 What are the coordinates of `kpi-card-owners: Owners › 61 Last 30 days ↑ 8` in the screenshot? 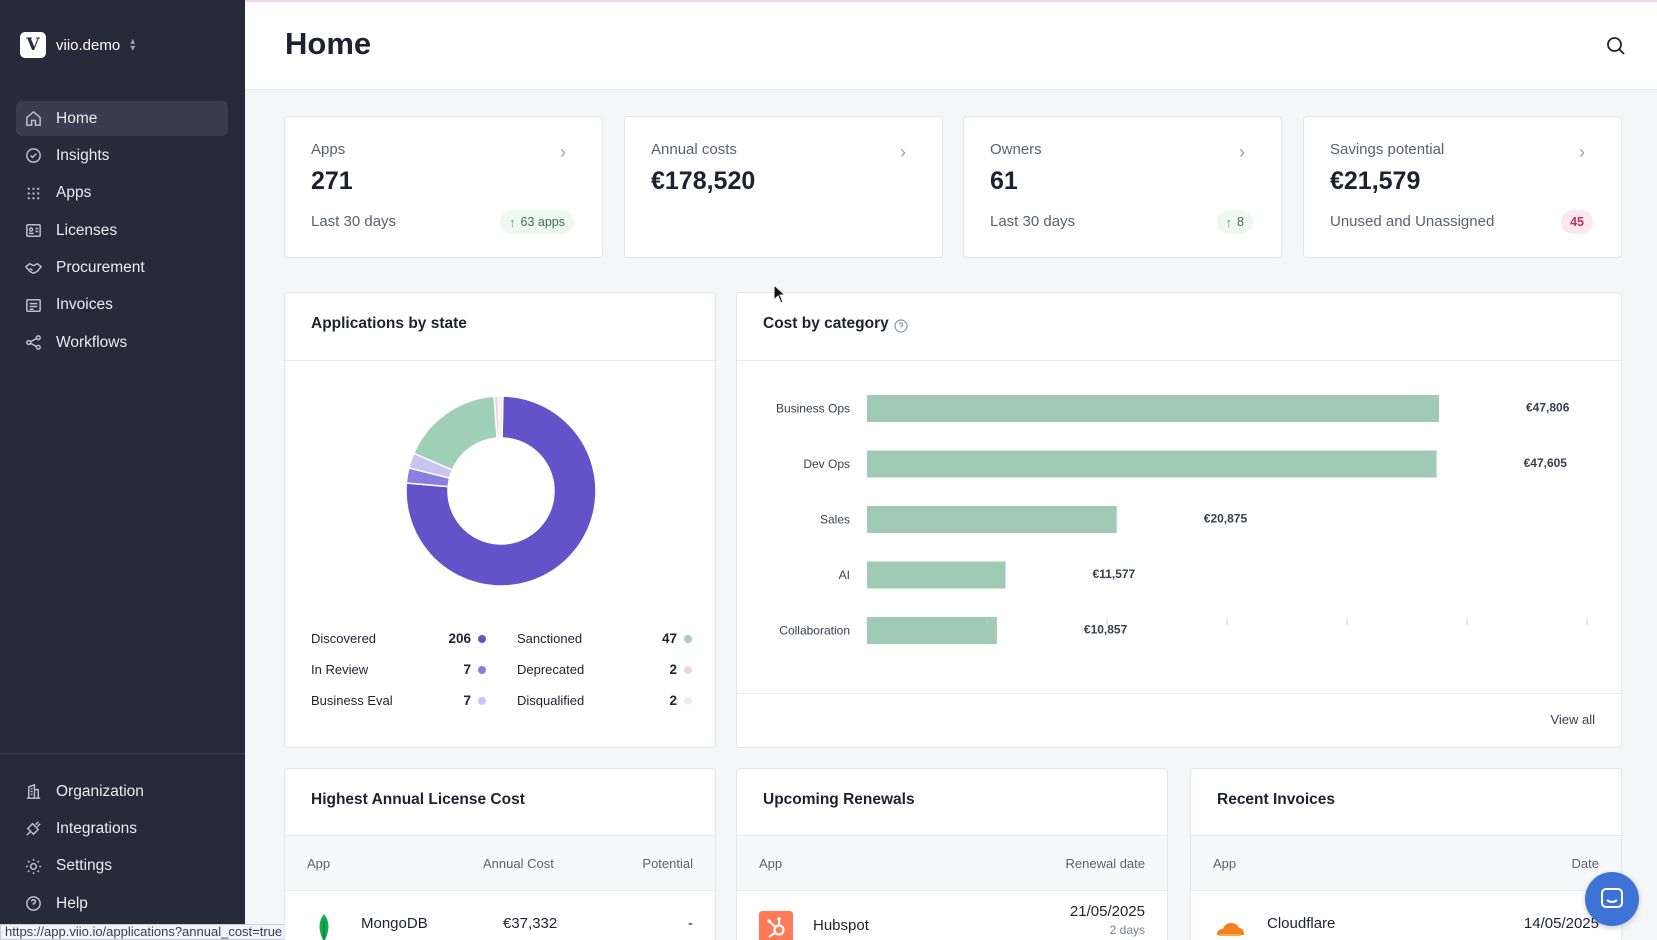 It's located at (1122, 187).